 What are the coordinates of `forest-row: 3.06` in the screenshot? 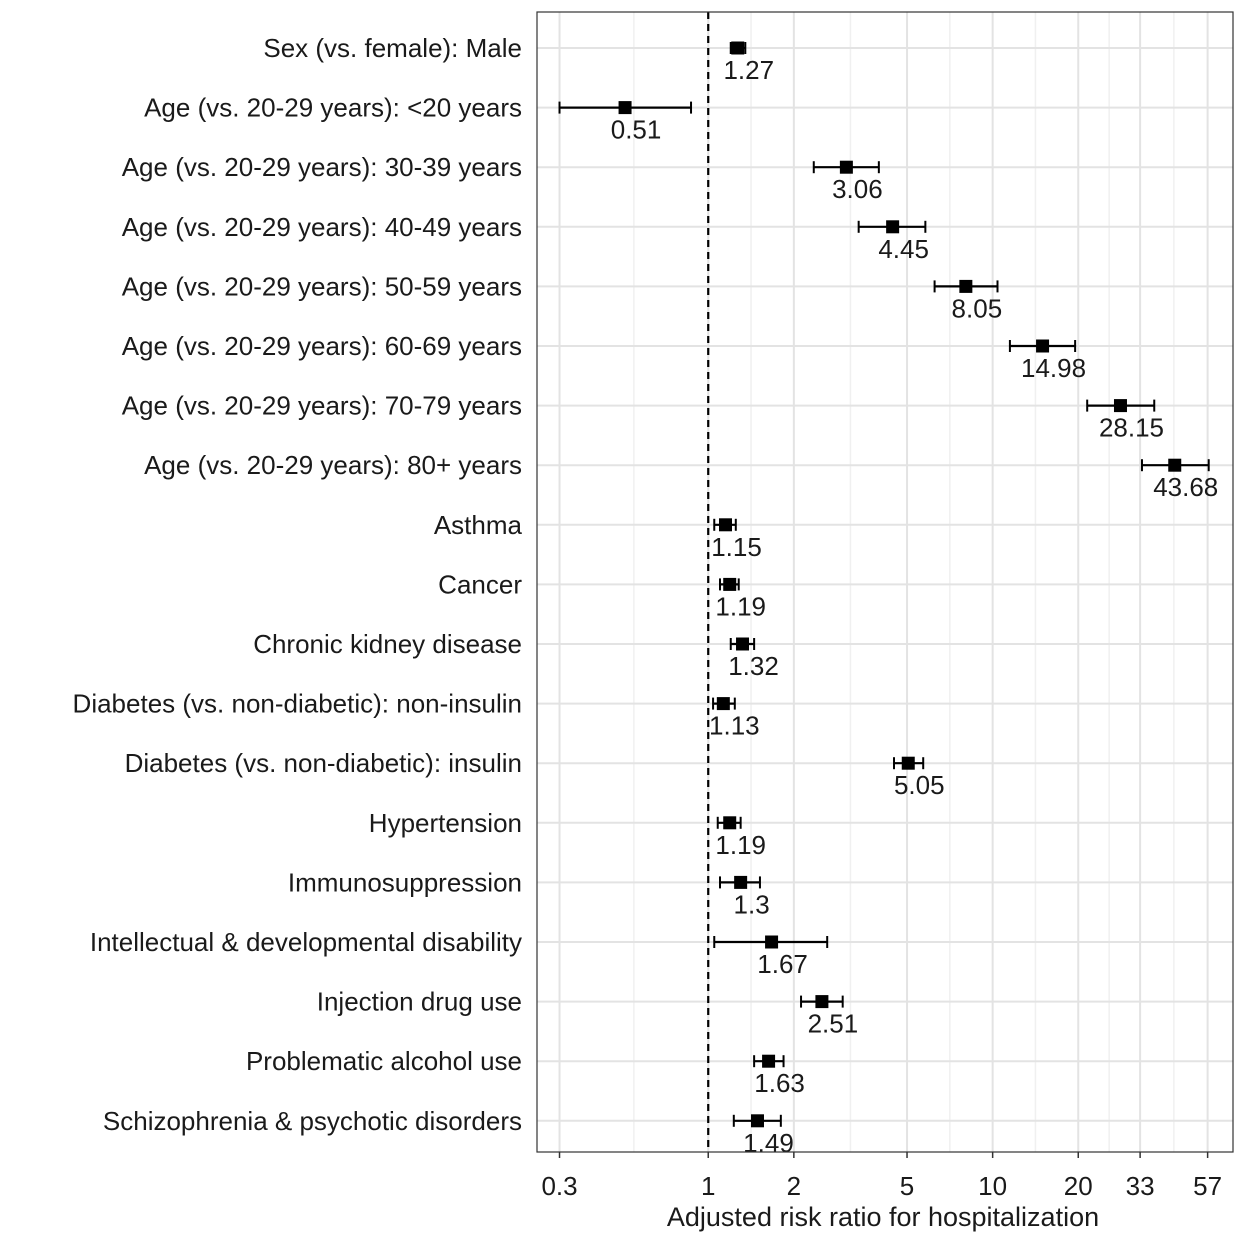 It's located at (847, 182).